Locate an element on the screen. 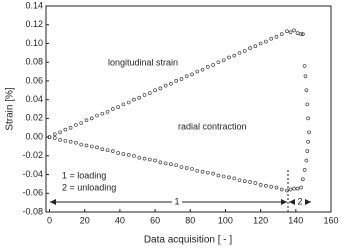 This screenshot has height=252, width=342. y-tick-label: -0.06 is located at coordinates (32, 193).